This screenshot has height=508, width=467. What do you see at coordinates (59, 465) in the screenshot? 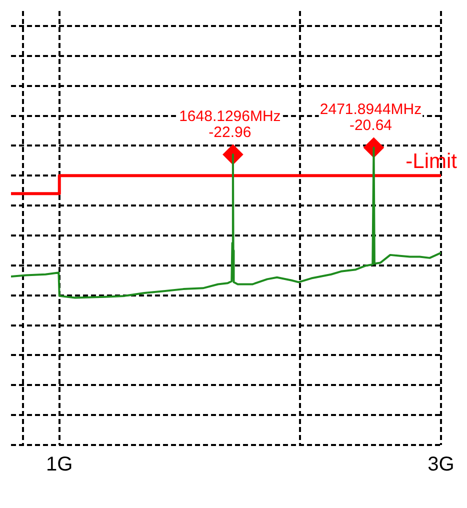
I see `x-tick-label: 1G` at bounding box center [59, 465].